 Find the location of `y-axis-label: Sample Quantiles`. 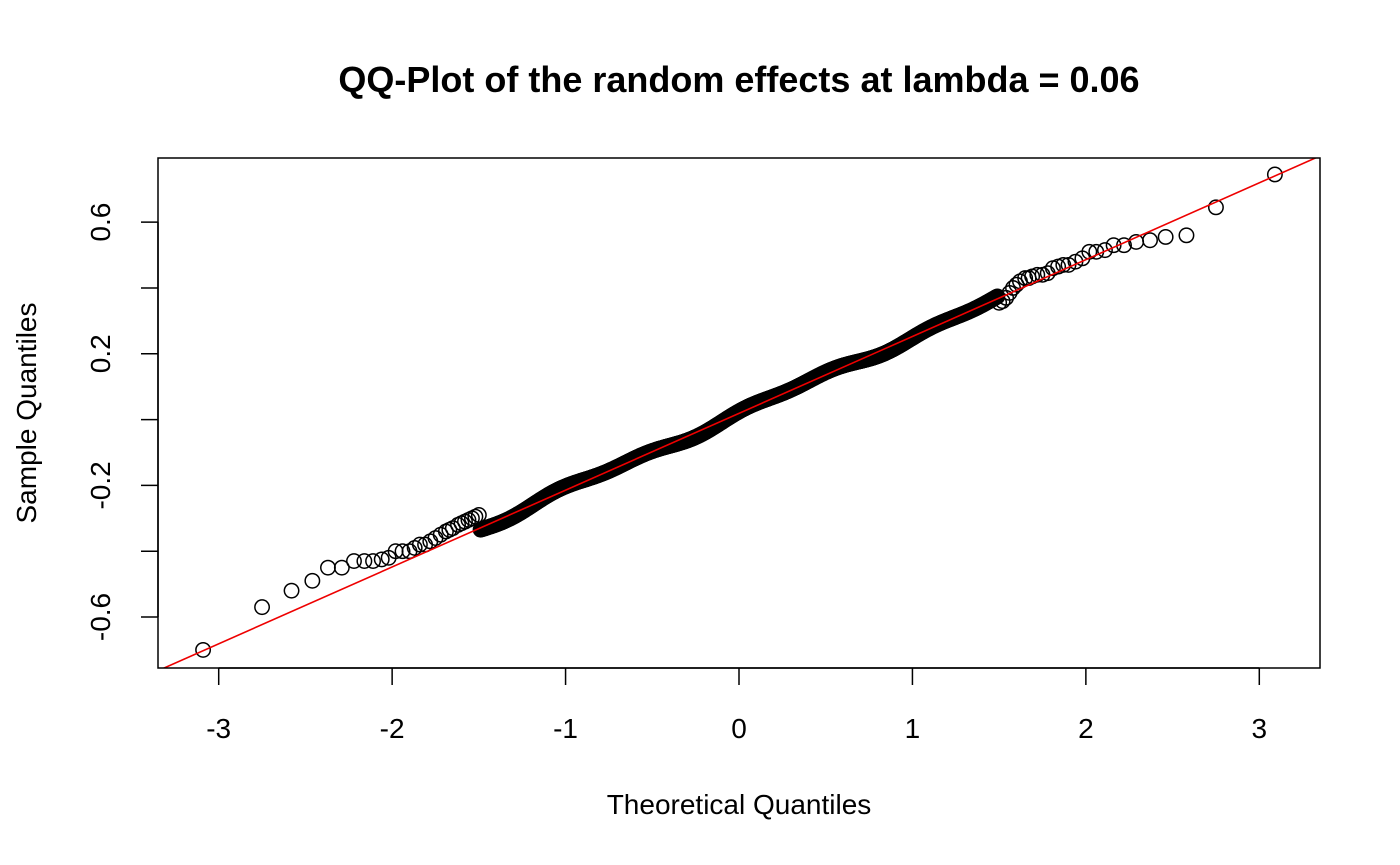

y-axis-label: Sample Quantiles is located at coordinates (26, 412).